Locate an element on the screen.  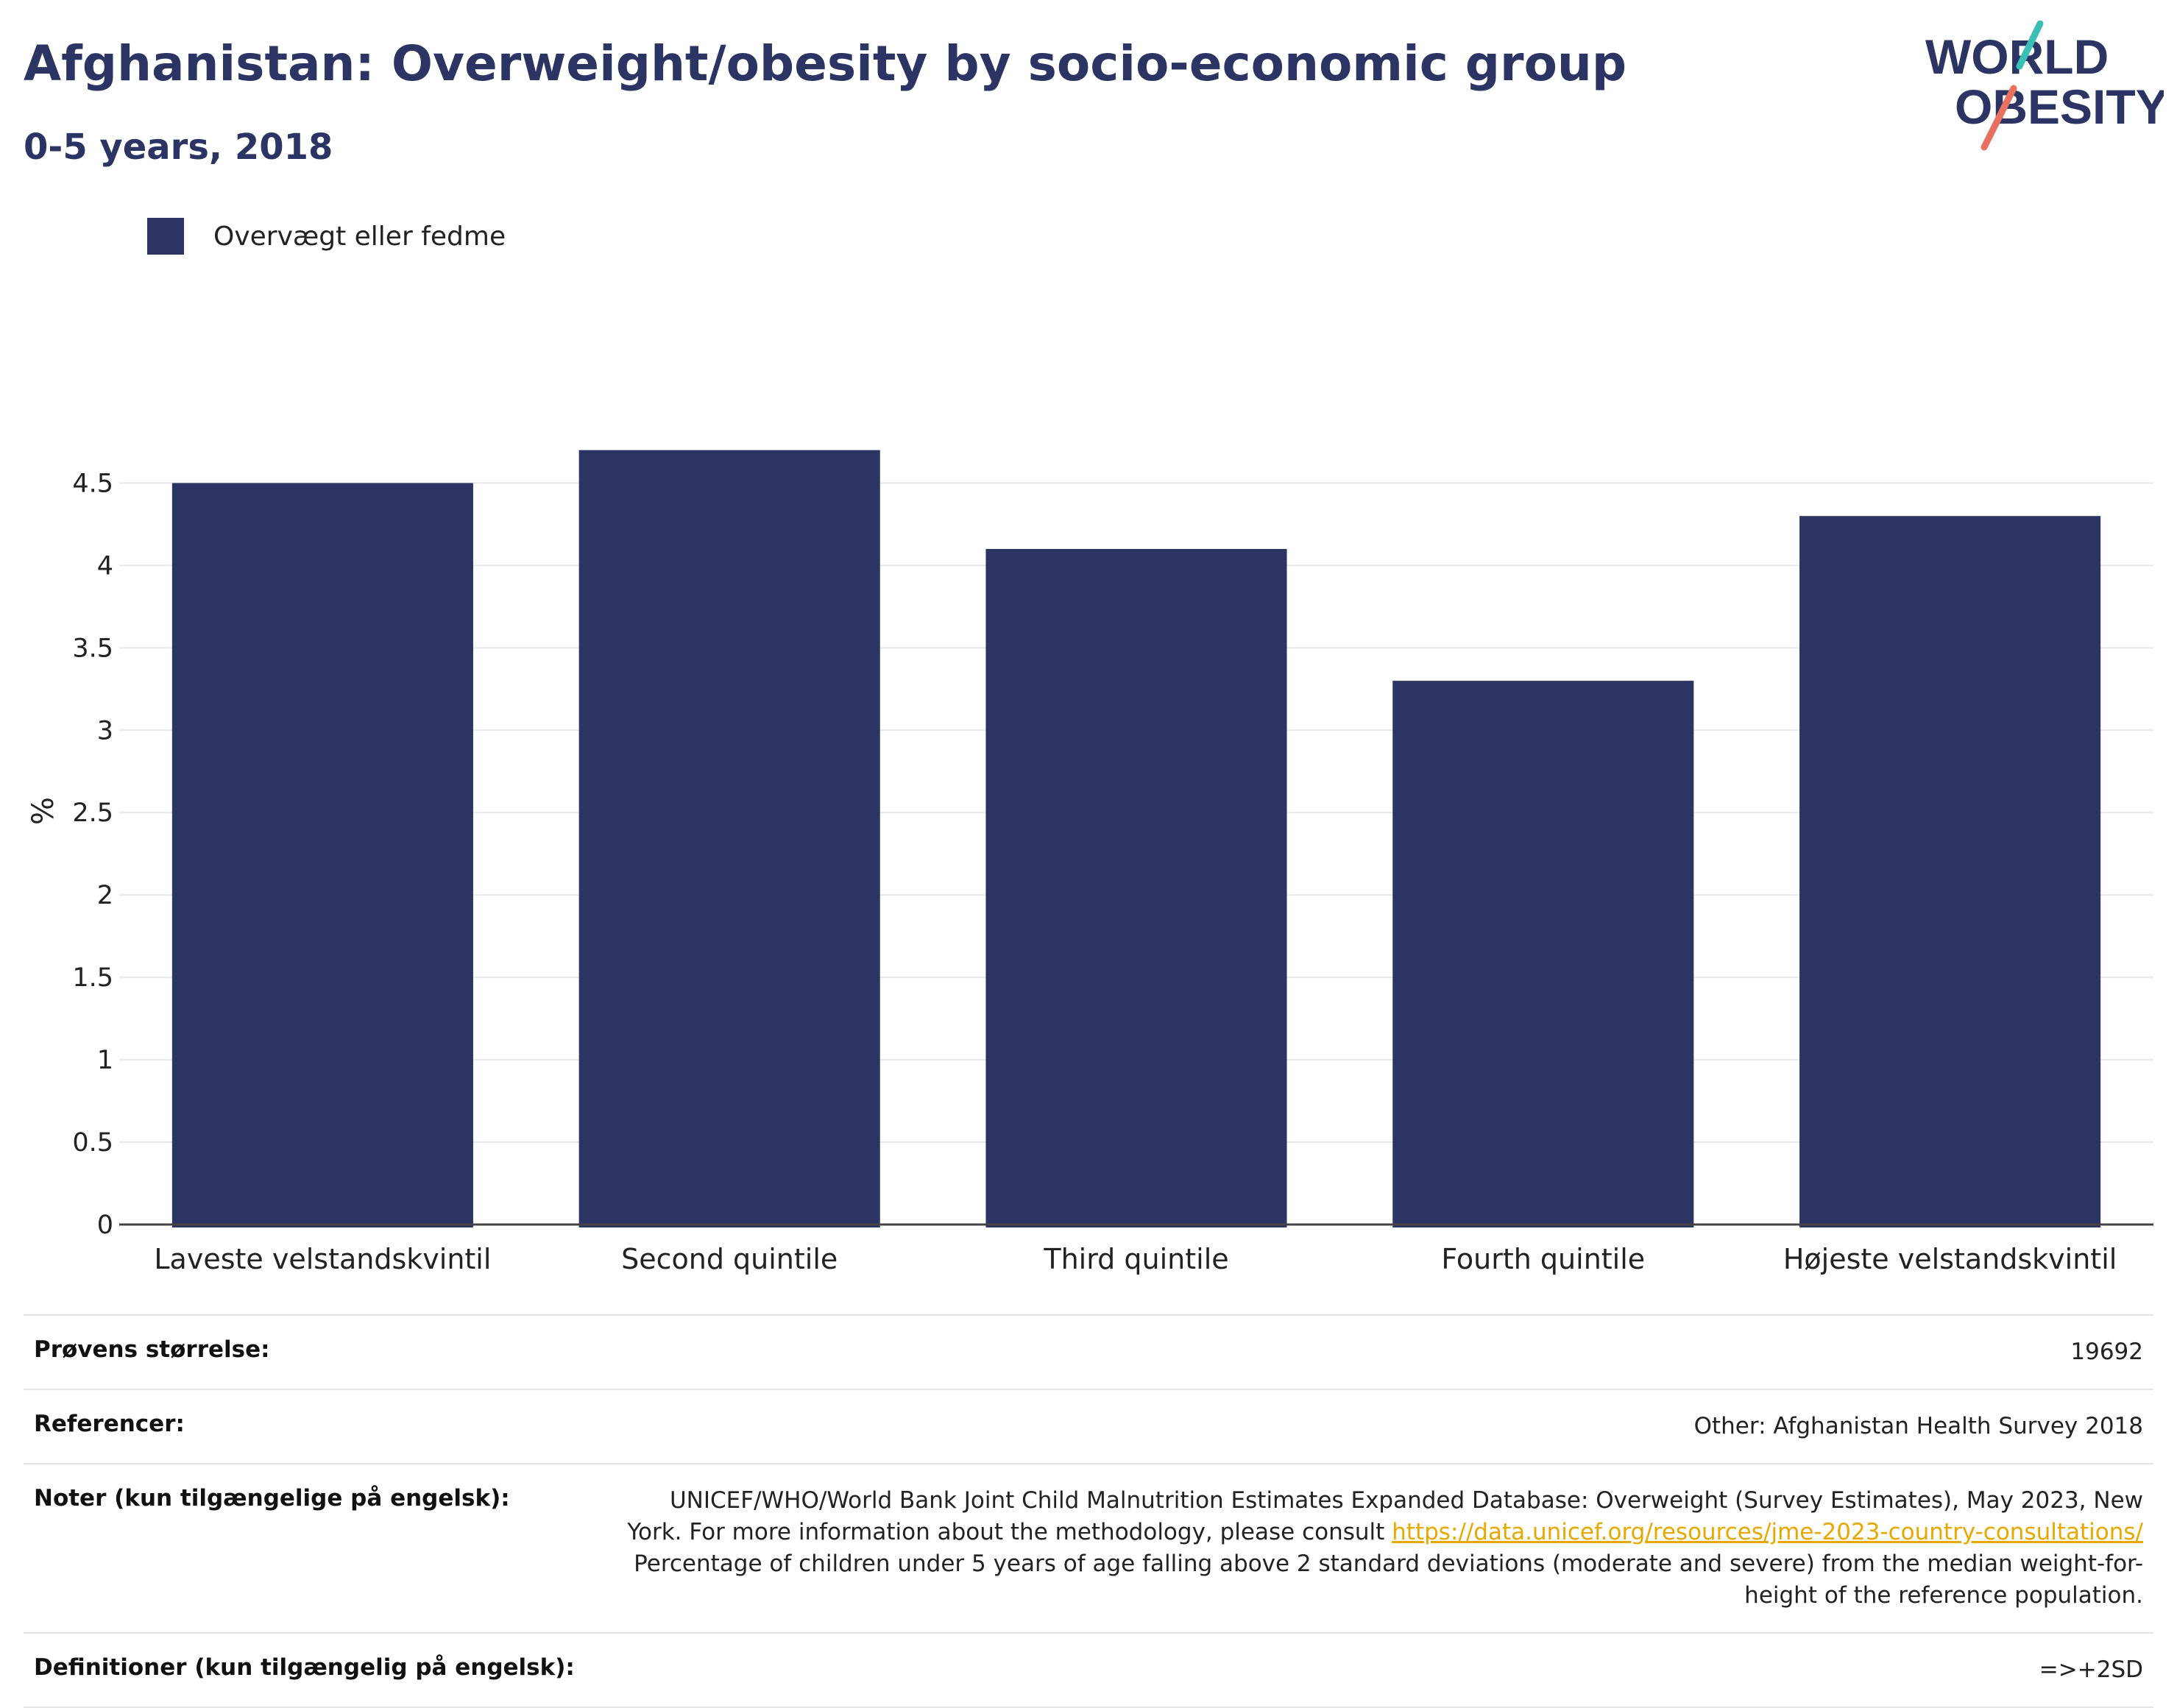
x-tick-label: Third quintile is located at coordinates (1135, 1259).